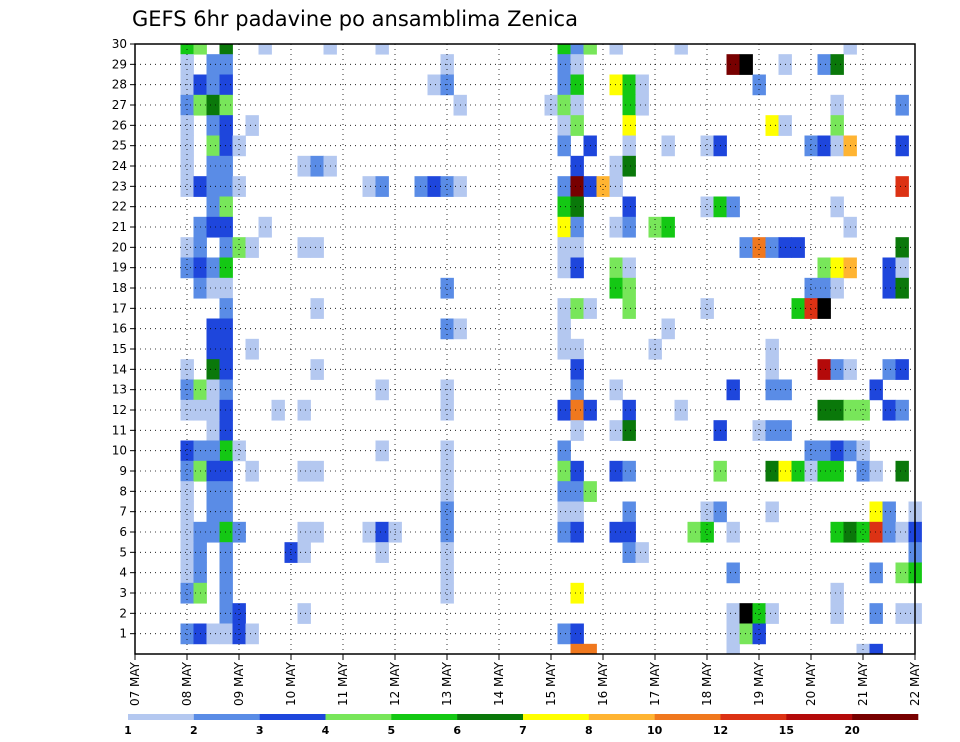 This screenshot has width=960, height=742. I want to click on x-tick-label: 20 MAY, so click(811, 683).